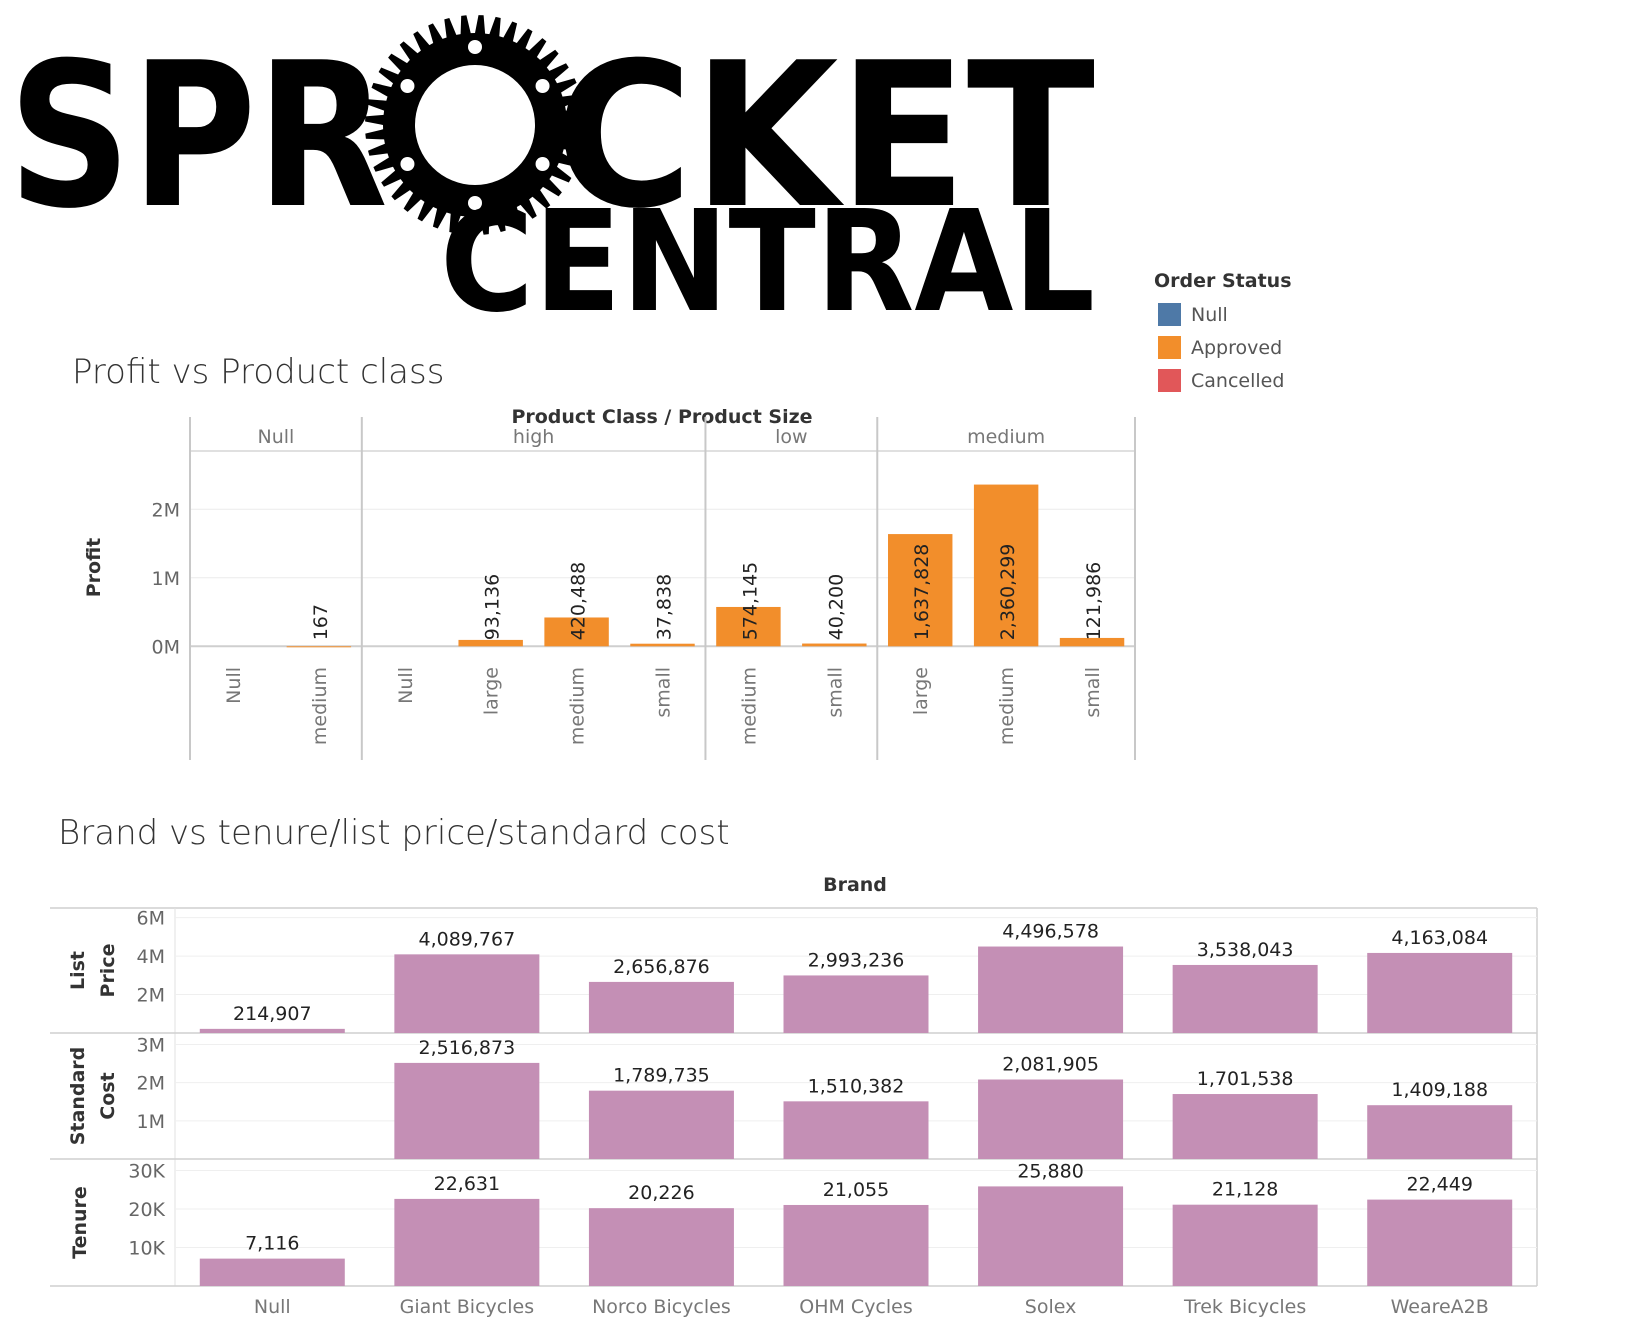 This screenshot has width=1650, height=1320. What do you see at coordinates (272, 1307) in the screenshot?
I see `brand-category-label: Null` at bounding box center [272, 1307].